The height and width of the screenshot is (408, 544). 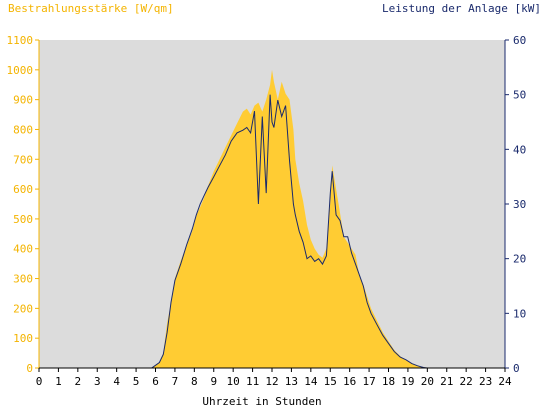 I want to click on left-axis-ticks: 0 100 200 300 400 500 600 700 800 900 1000 1100, so click(x=23, y=204).